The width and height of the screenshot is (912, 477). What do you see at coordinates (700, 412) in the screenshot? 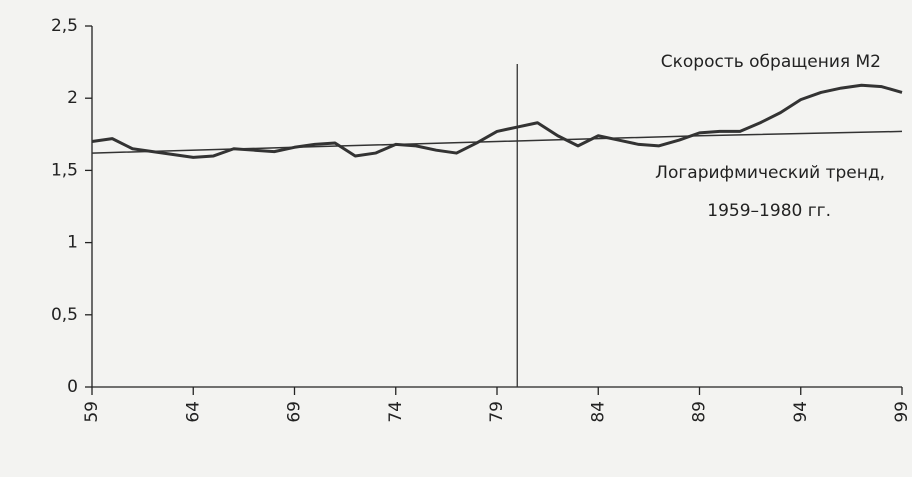
I see `x-tick-label: 89` at bounding box center [700, 412].